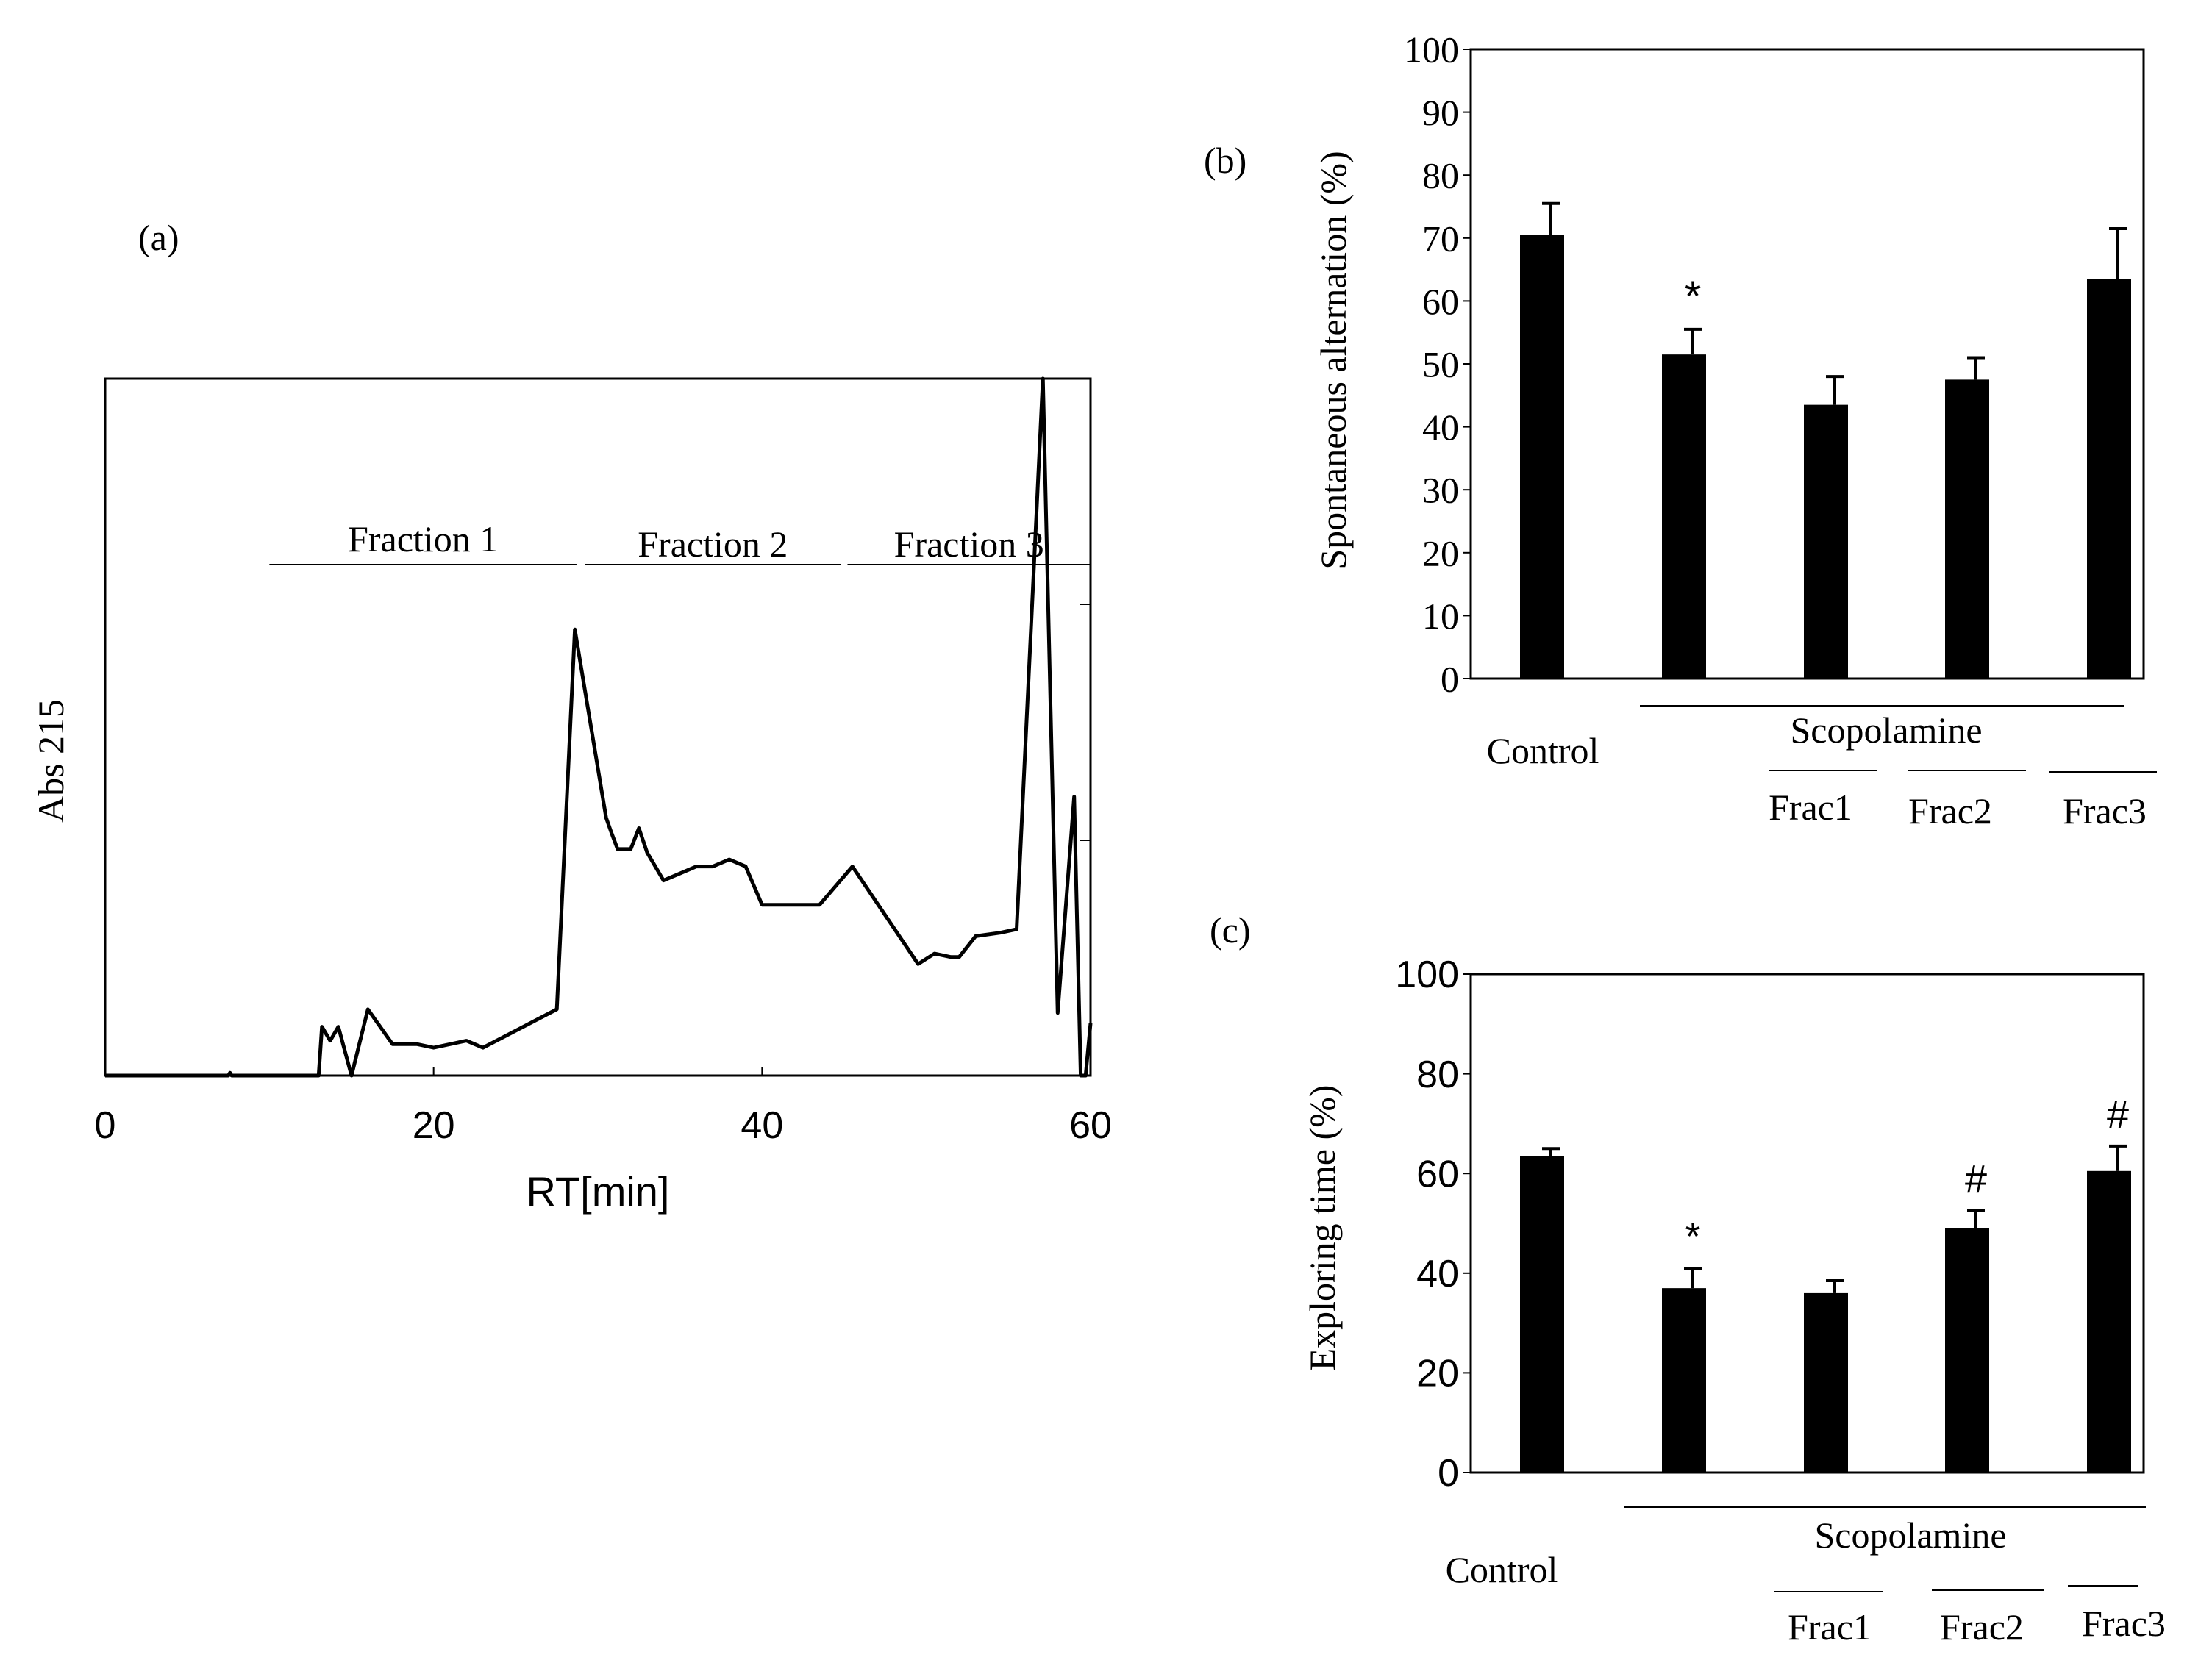  Describe the element at coordinates (1440, 112) in the screenshot. I see `y-tick-label: 90` at that location.